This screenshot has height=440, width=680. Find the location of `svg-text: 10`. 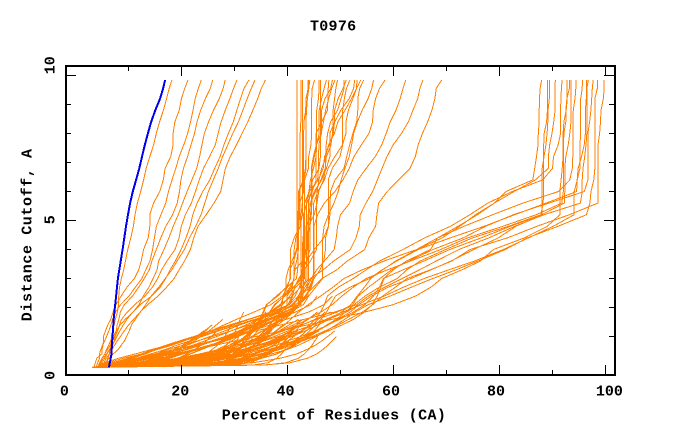

svg-text: 10 is located at coordinates (51, 65).